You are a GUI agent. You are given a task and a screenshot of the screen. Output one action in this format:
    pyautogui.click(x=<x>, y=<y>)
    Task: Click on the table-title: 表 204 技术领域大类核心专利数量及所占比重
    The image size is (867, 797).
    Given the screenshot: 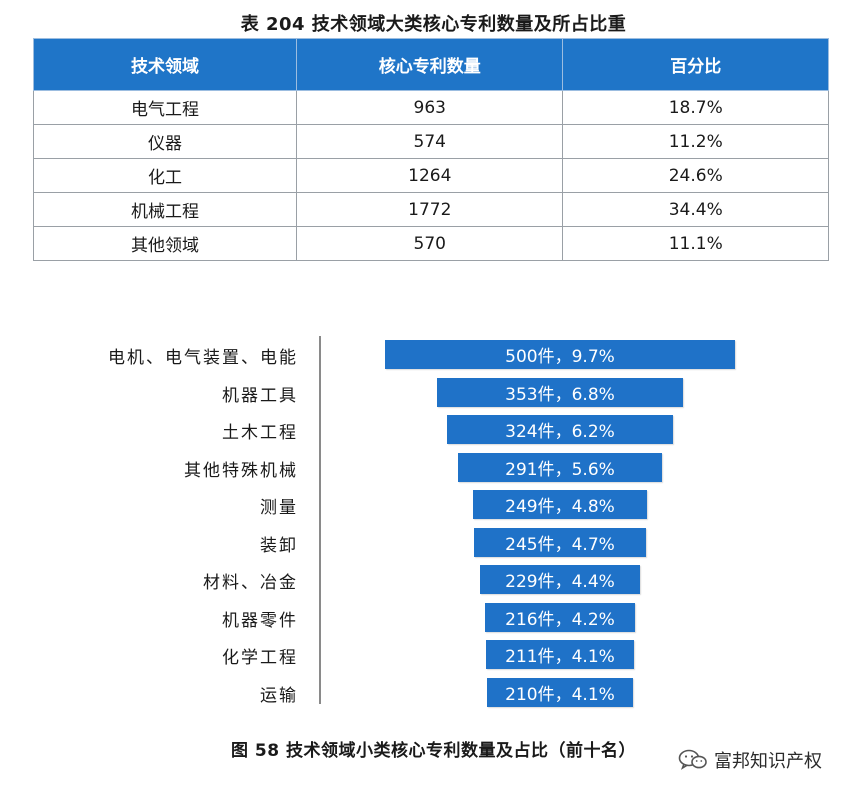 What is the action you would take?
    pyautogui.click(x=433, y=24)
    